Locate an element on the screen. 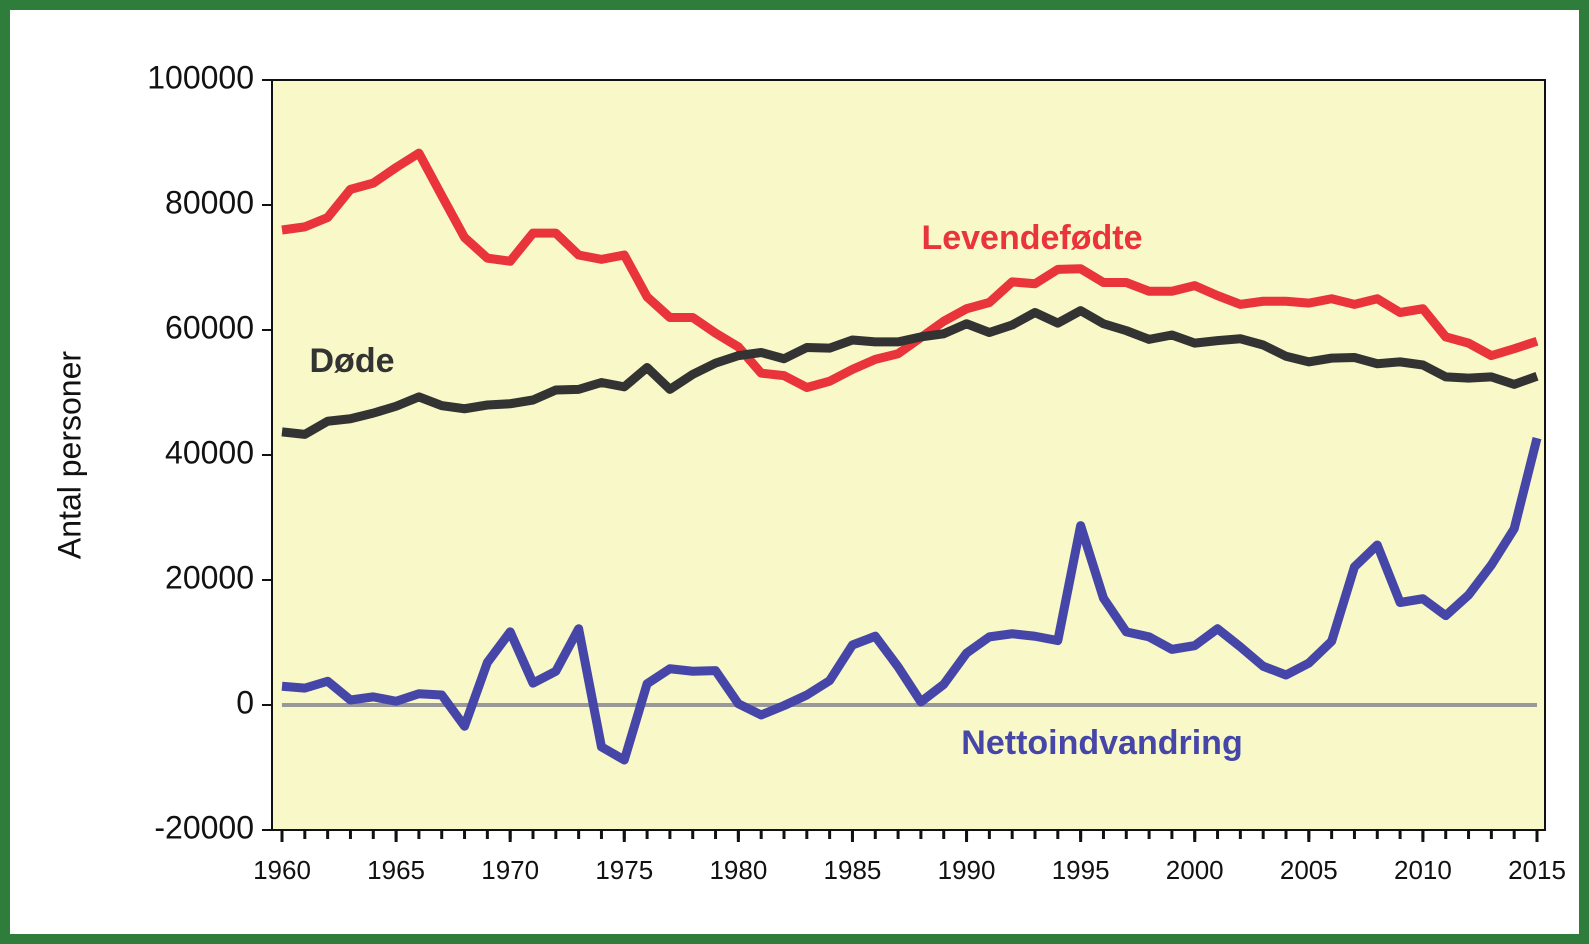  series-line is located at coordinates (910, 372).